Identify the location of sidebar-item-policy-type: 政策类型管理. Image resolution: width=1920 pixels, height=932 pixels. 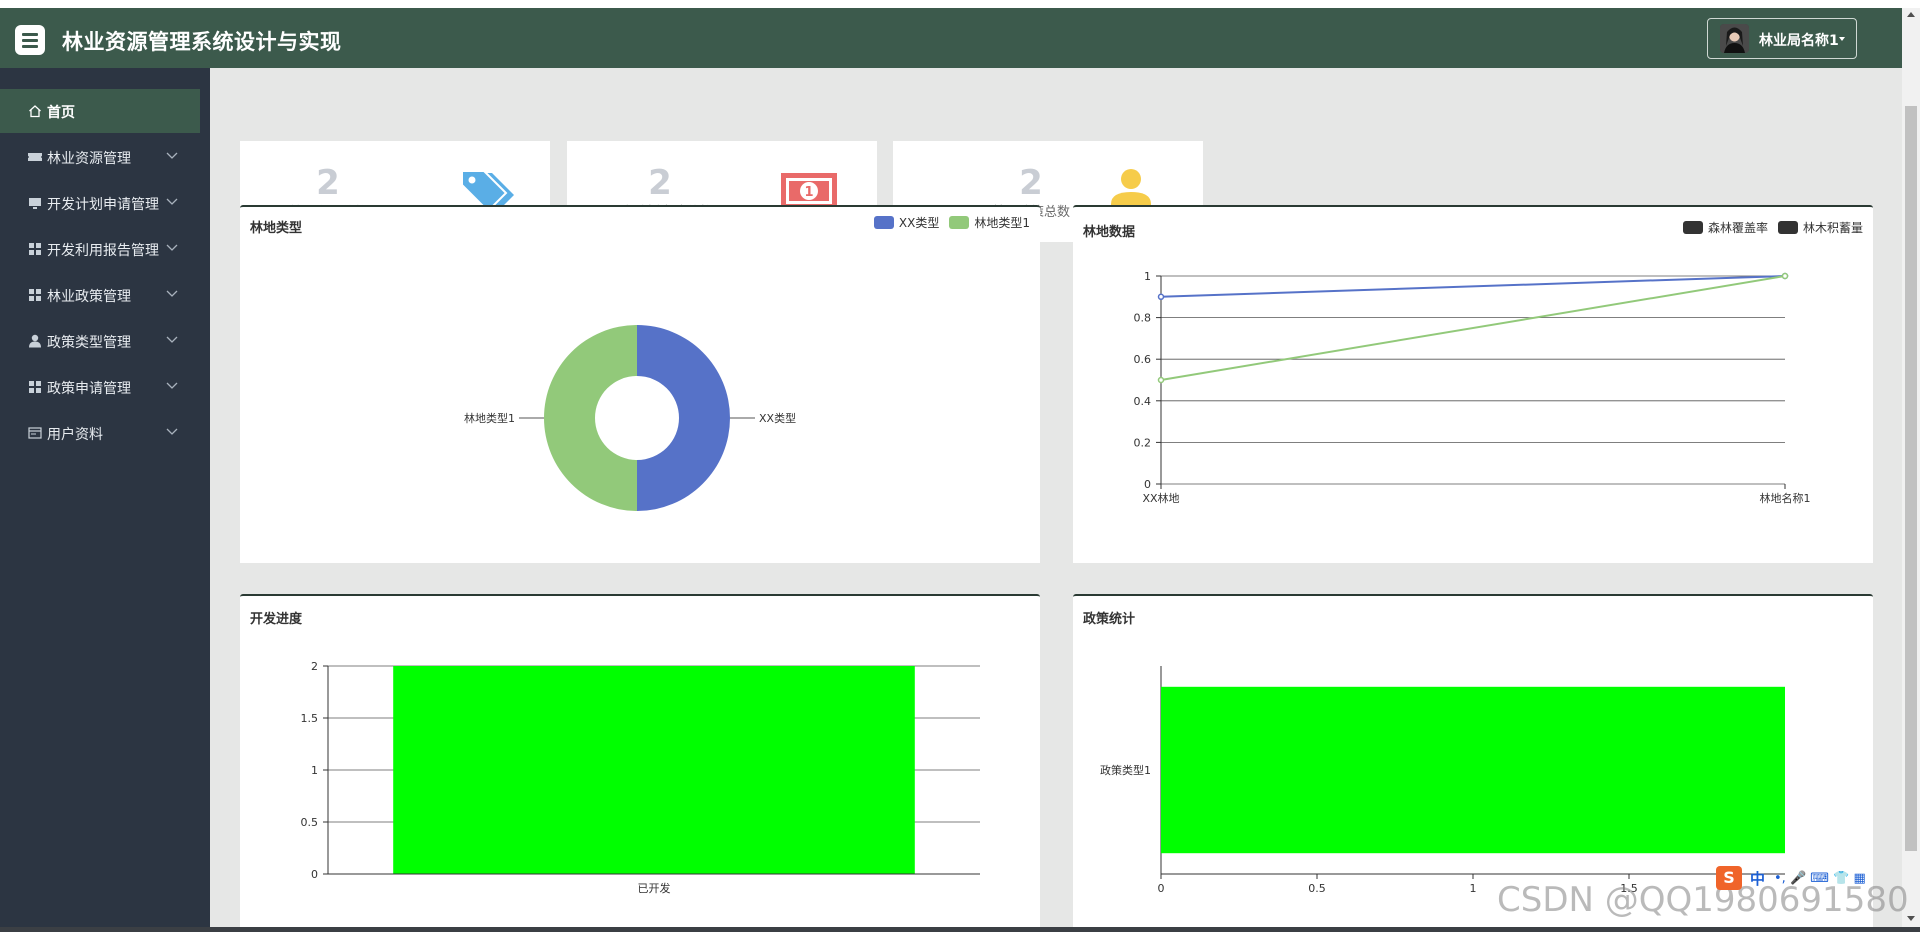
(100, 341).